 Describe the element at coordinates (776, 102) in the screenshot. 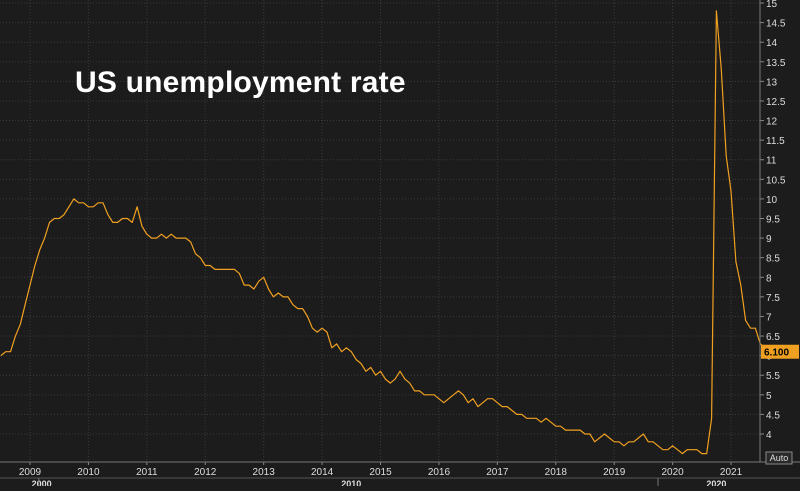

I see `y-tick-label: 12.5` at that location.